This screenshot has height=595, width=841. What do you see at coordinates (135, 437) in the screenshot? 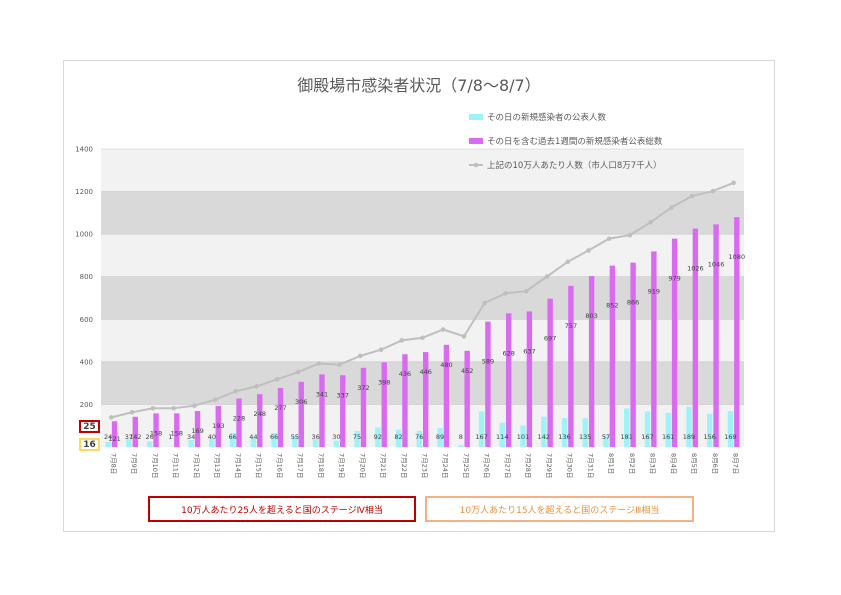
I see `data-label-weekly: 142` at bounding box center [135, 437].